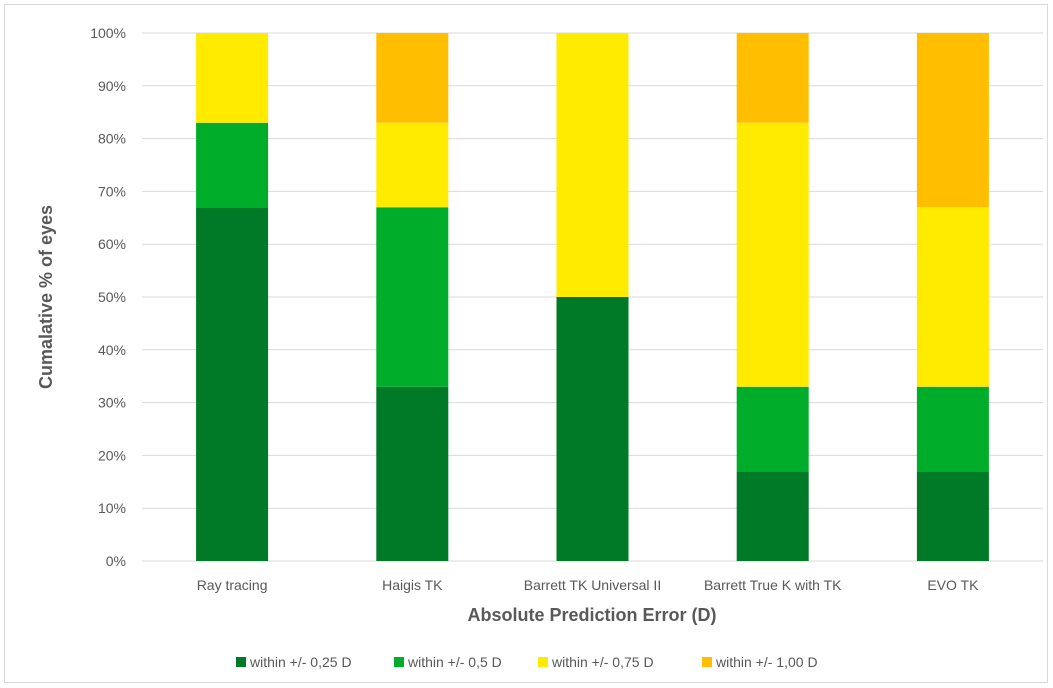 The image size is (1053, 688). I want to click on legend-label: within +/- 0,75 D, so click(602, 662).